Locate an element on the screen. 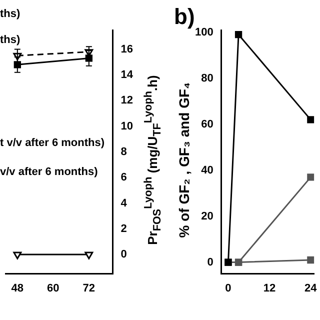  text: ths) is located at coordinates (10, 14).